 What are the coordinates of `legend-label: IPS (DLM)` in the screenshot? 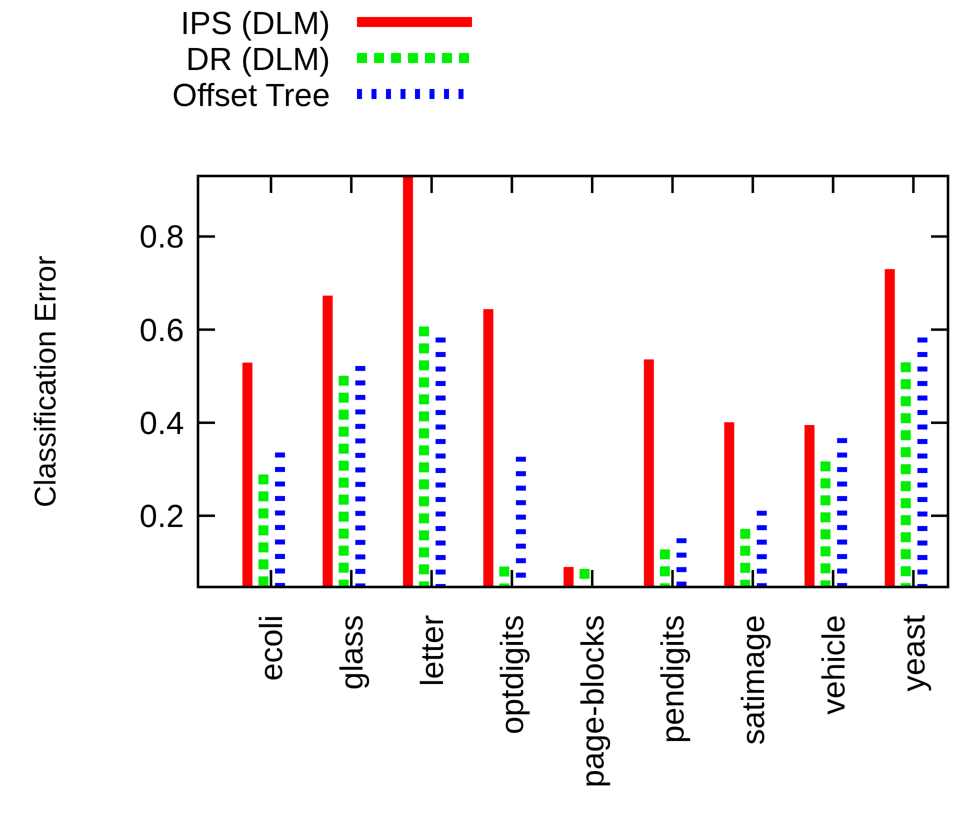 It's located at (255, 23).